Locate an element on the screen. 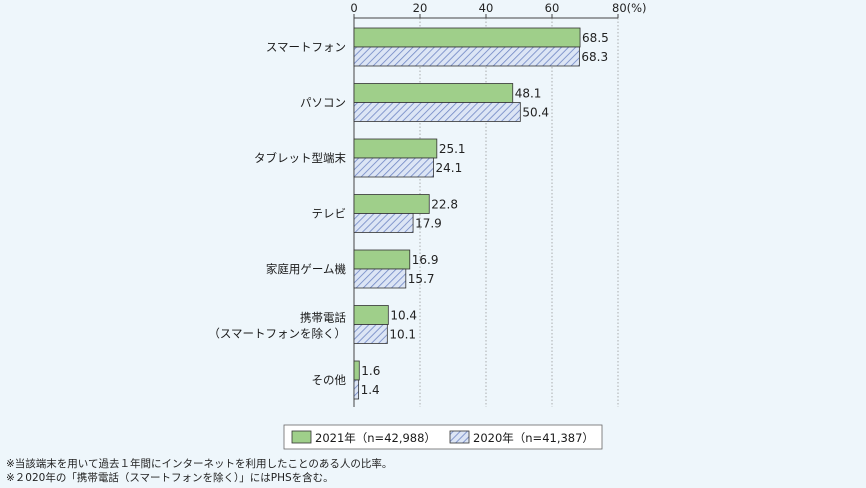 Image resolution: width=866 pixels, height=488 pixels. x-tick-label: 20 is located at coordinates (420, 8).